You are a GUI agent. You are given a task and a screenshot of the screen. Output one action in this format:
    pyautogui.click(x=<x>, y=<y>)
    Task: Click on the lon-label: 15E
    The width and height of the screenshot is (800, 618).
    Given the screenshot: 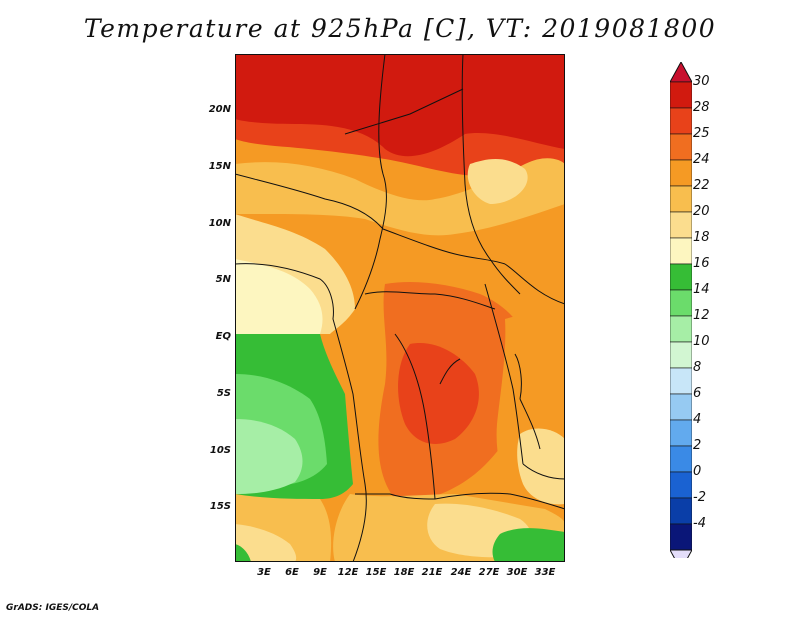 What is the action you would take?
    pyautogui.click(x=376, y=572)
    